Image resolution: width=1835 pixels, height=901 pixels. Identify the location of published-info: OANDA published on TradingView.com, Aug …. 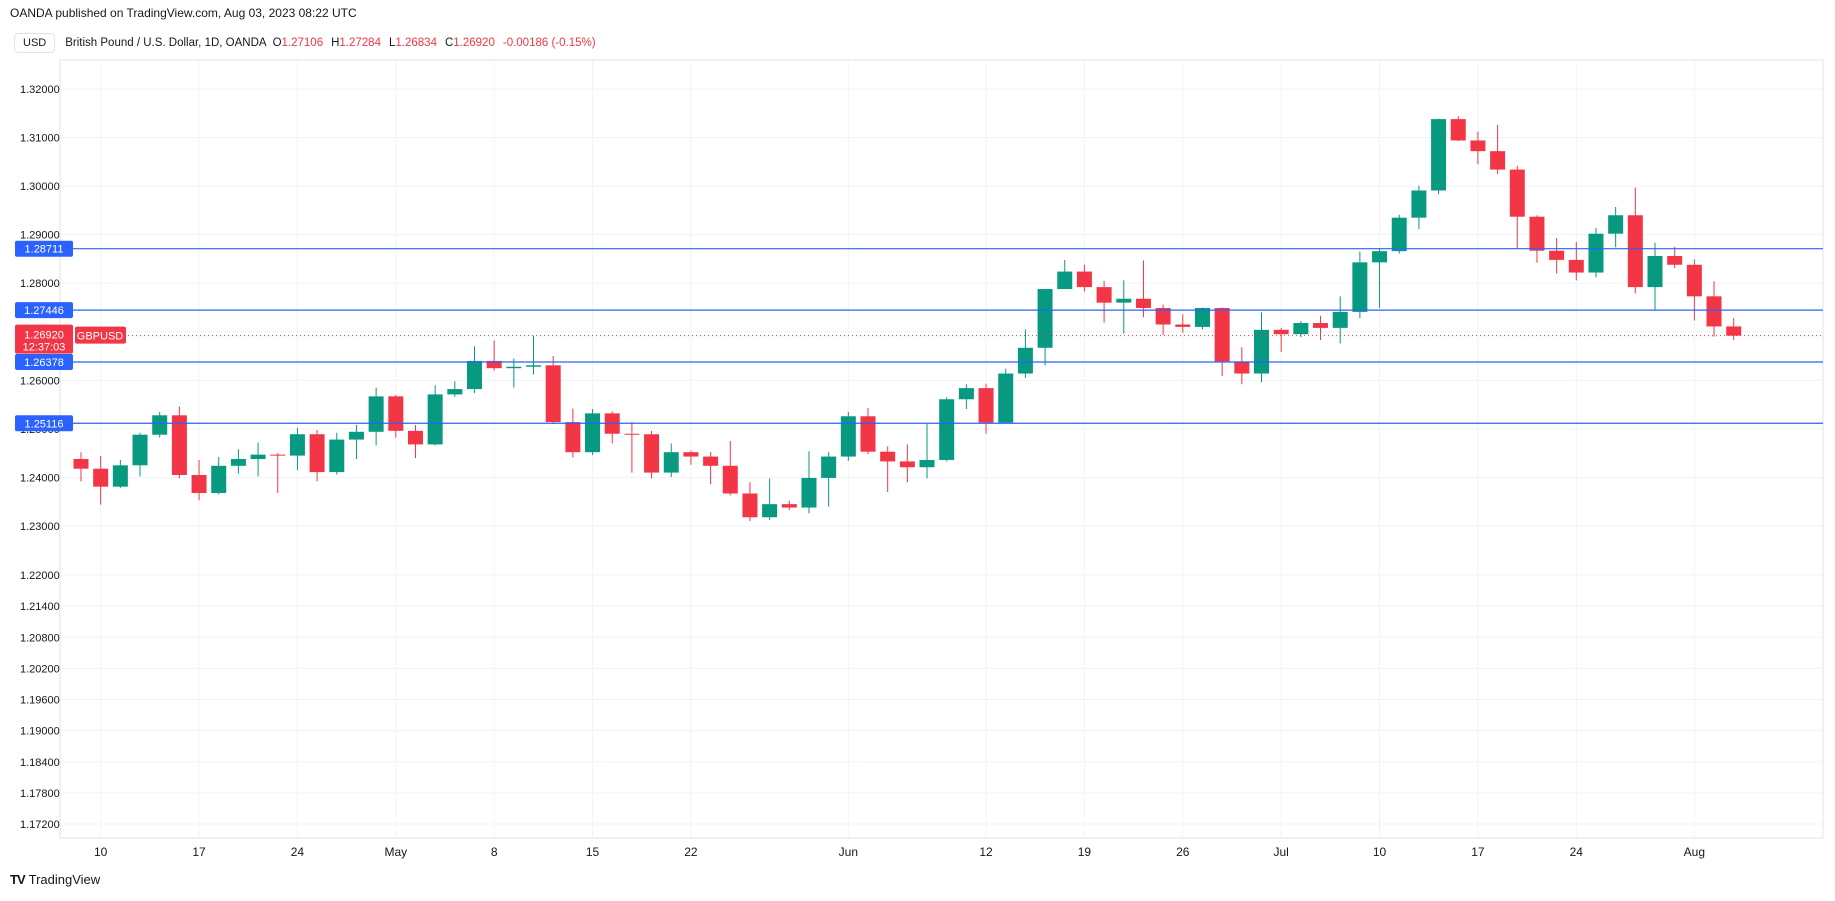
(183, 13).